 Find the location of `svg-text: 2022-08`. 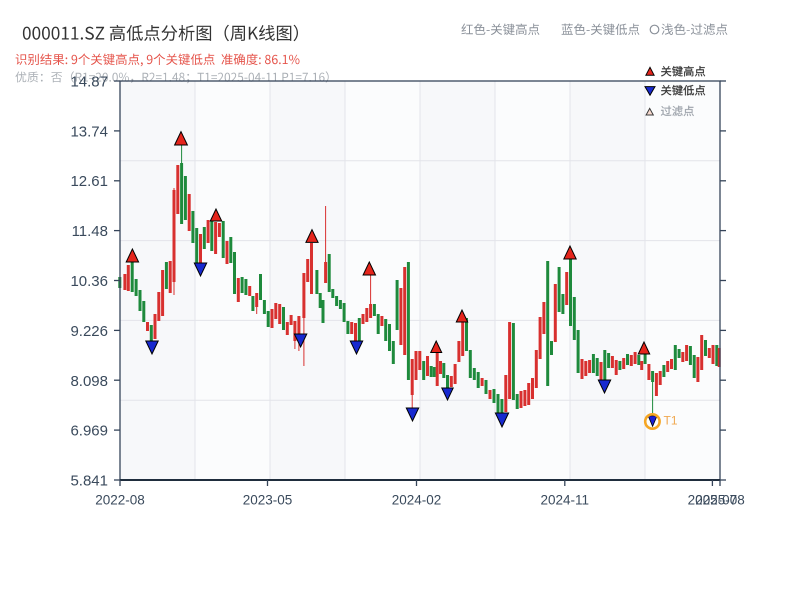

svg-text: 2022-08 is located at coordinates (120, 500).